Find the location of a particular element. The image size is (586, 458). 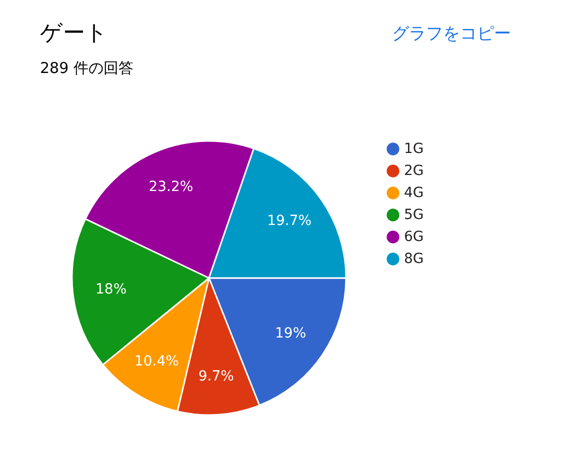

legend-label: 6G is located at coordinates (414, 237).